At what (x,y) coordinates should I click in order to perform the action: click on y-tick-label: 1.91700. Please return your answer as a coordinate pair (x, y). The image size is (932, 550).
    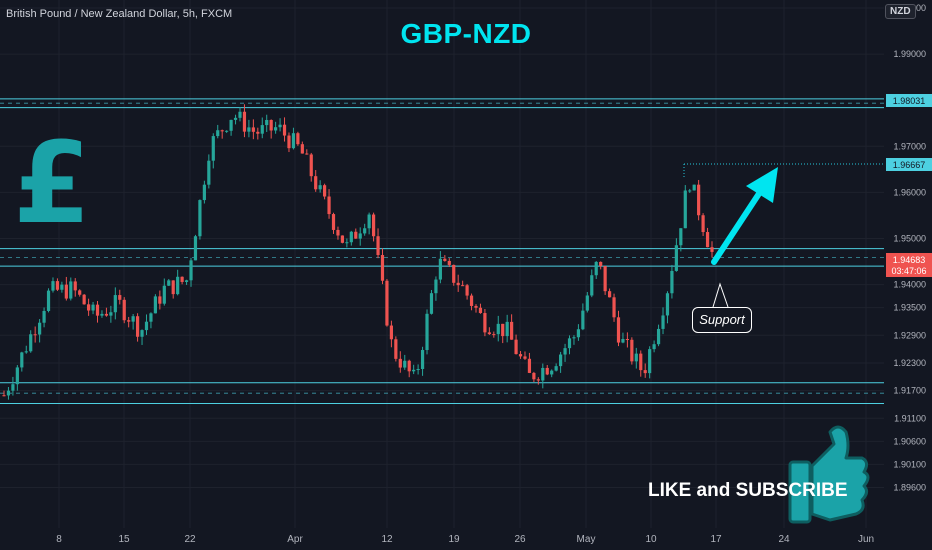
    Looking at the image, I should click on (909, 391).